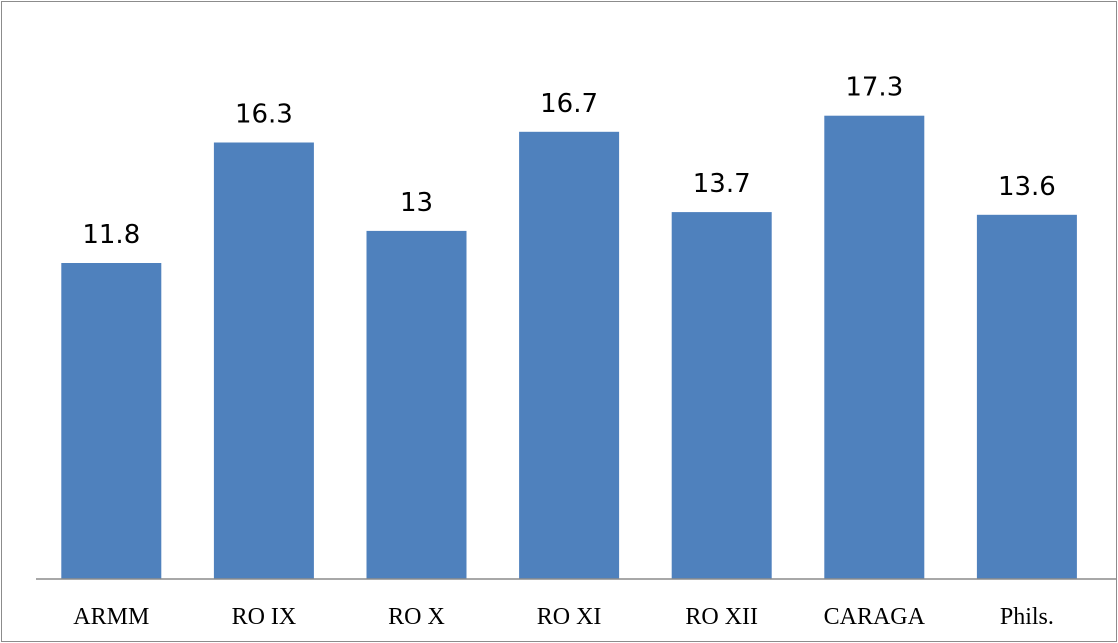  Describe the element at coordinates (1026, 397) in the screenshot. I see `bar-phils` at that location.